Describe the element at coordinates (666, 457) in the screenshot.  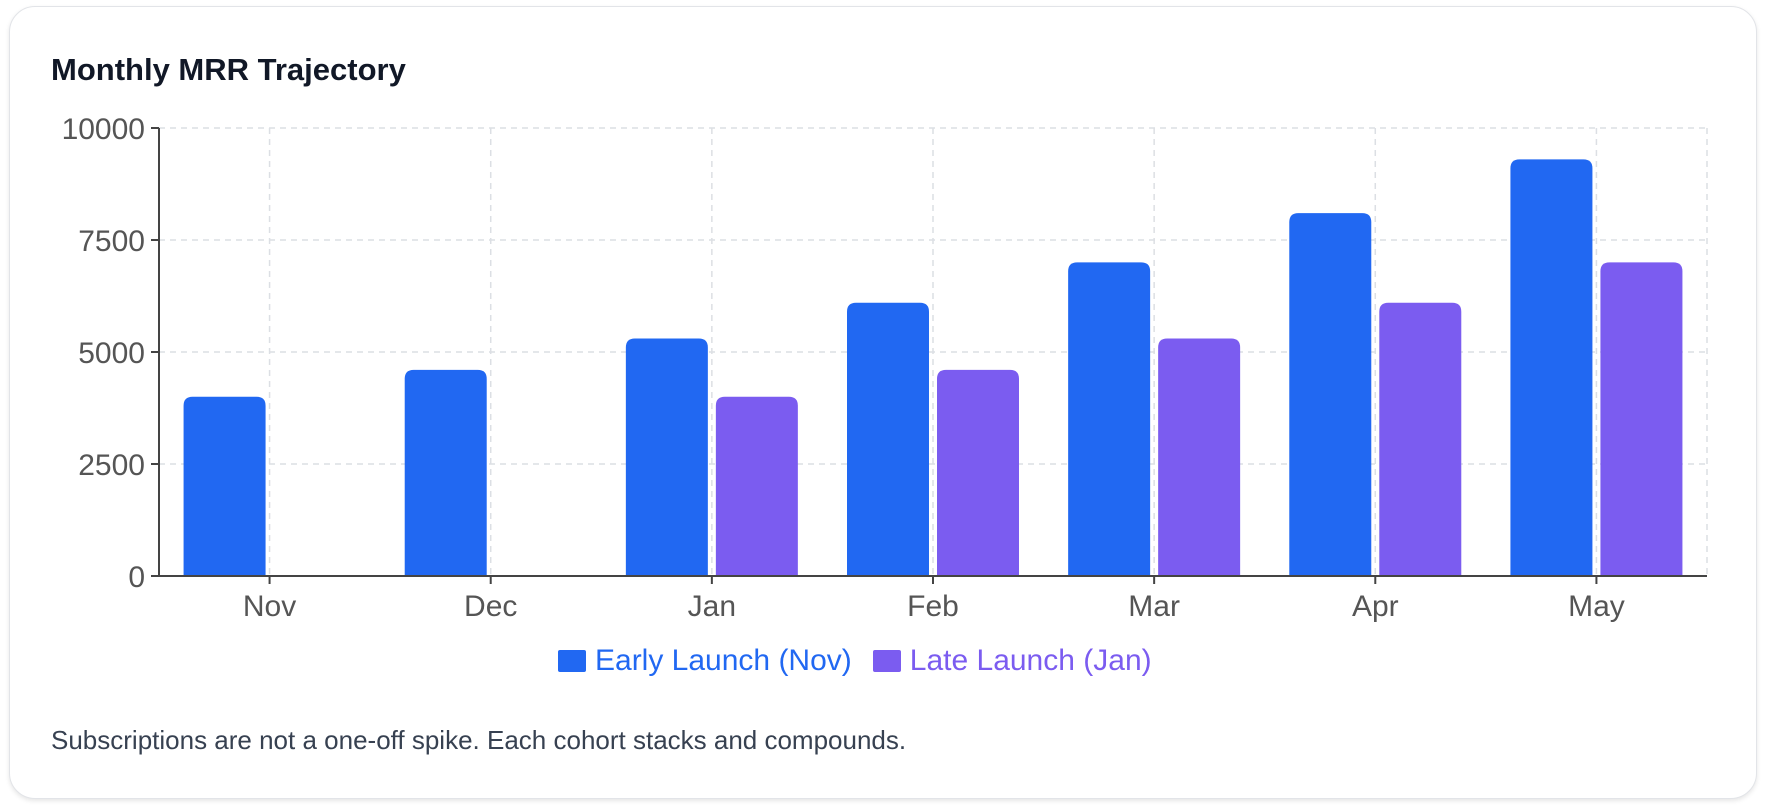
I see `bar-early-launch-jan` at that location.